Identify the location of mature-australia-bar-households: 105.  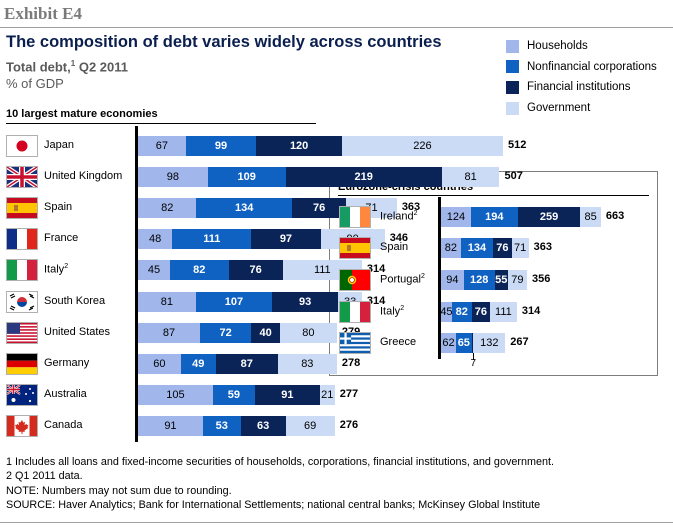
(175, 395).